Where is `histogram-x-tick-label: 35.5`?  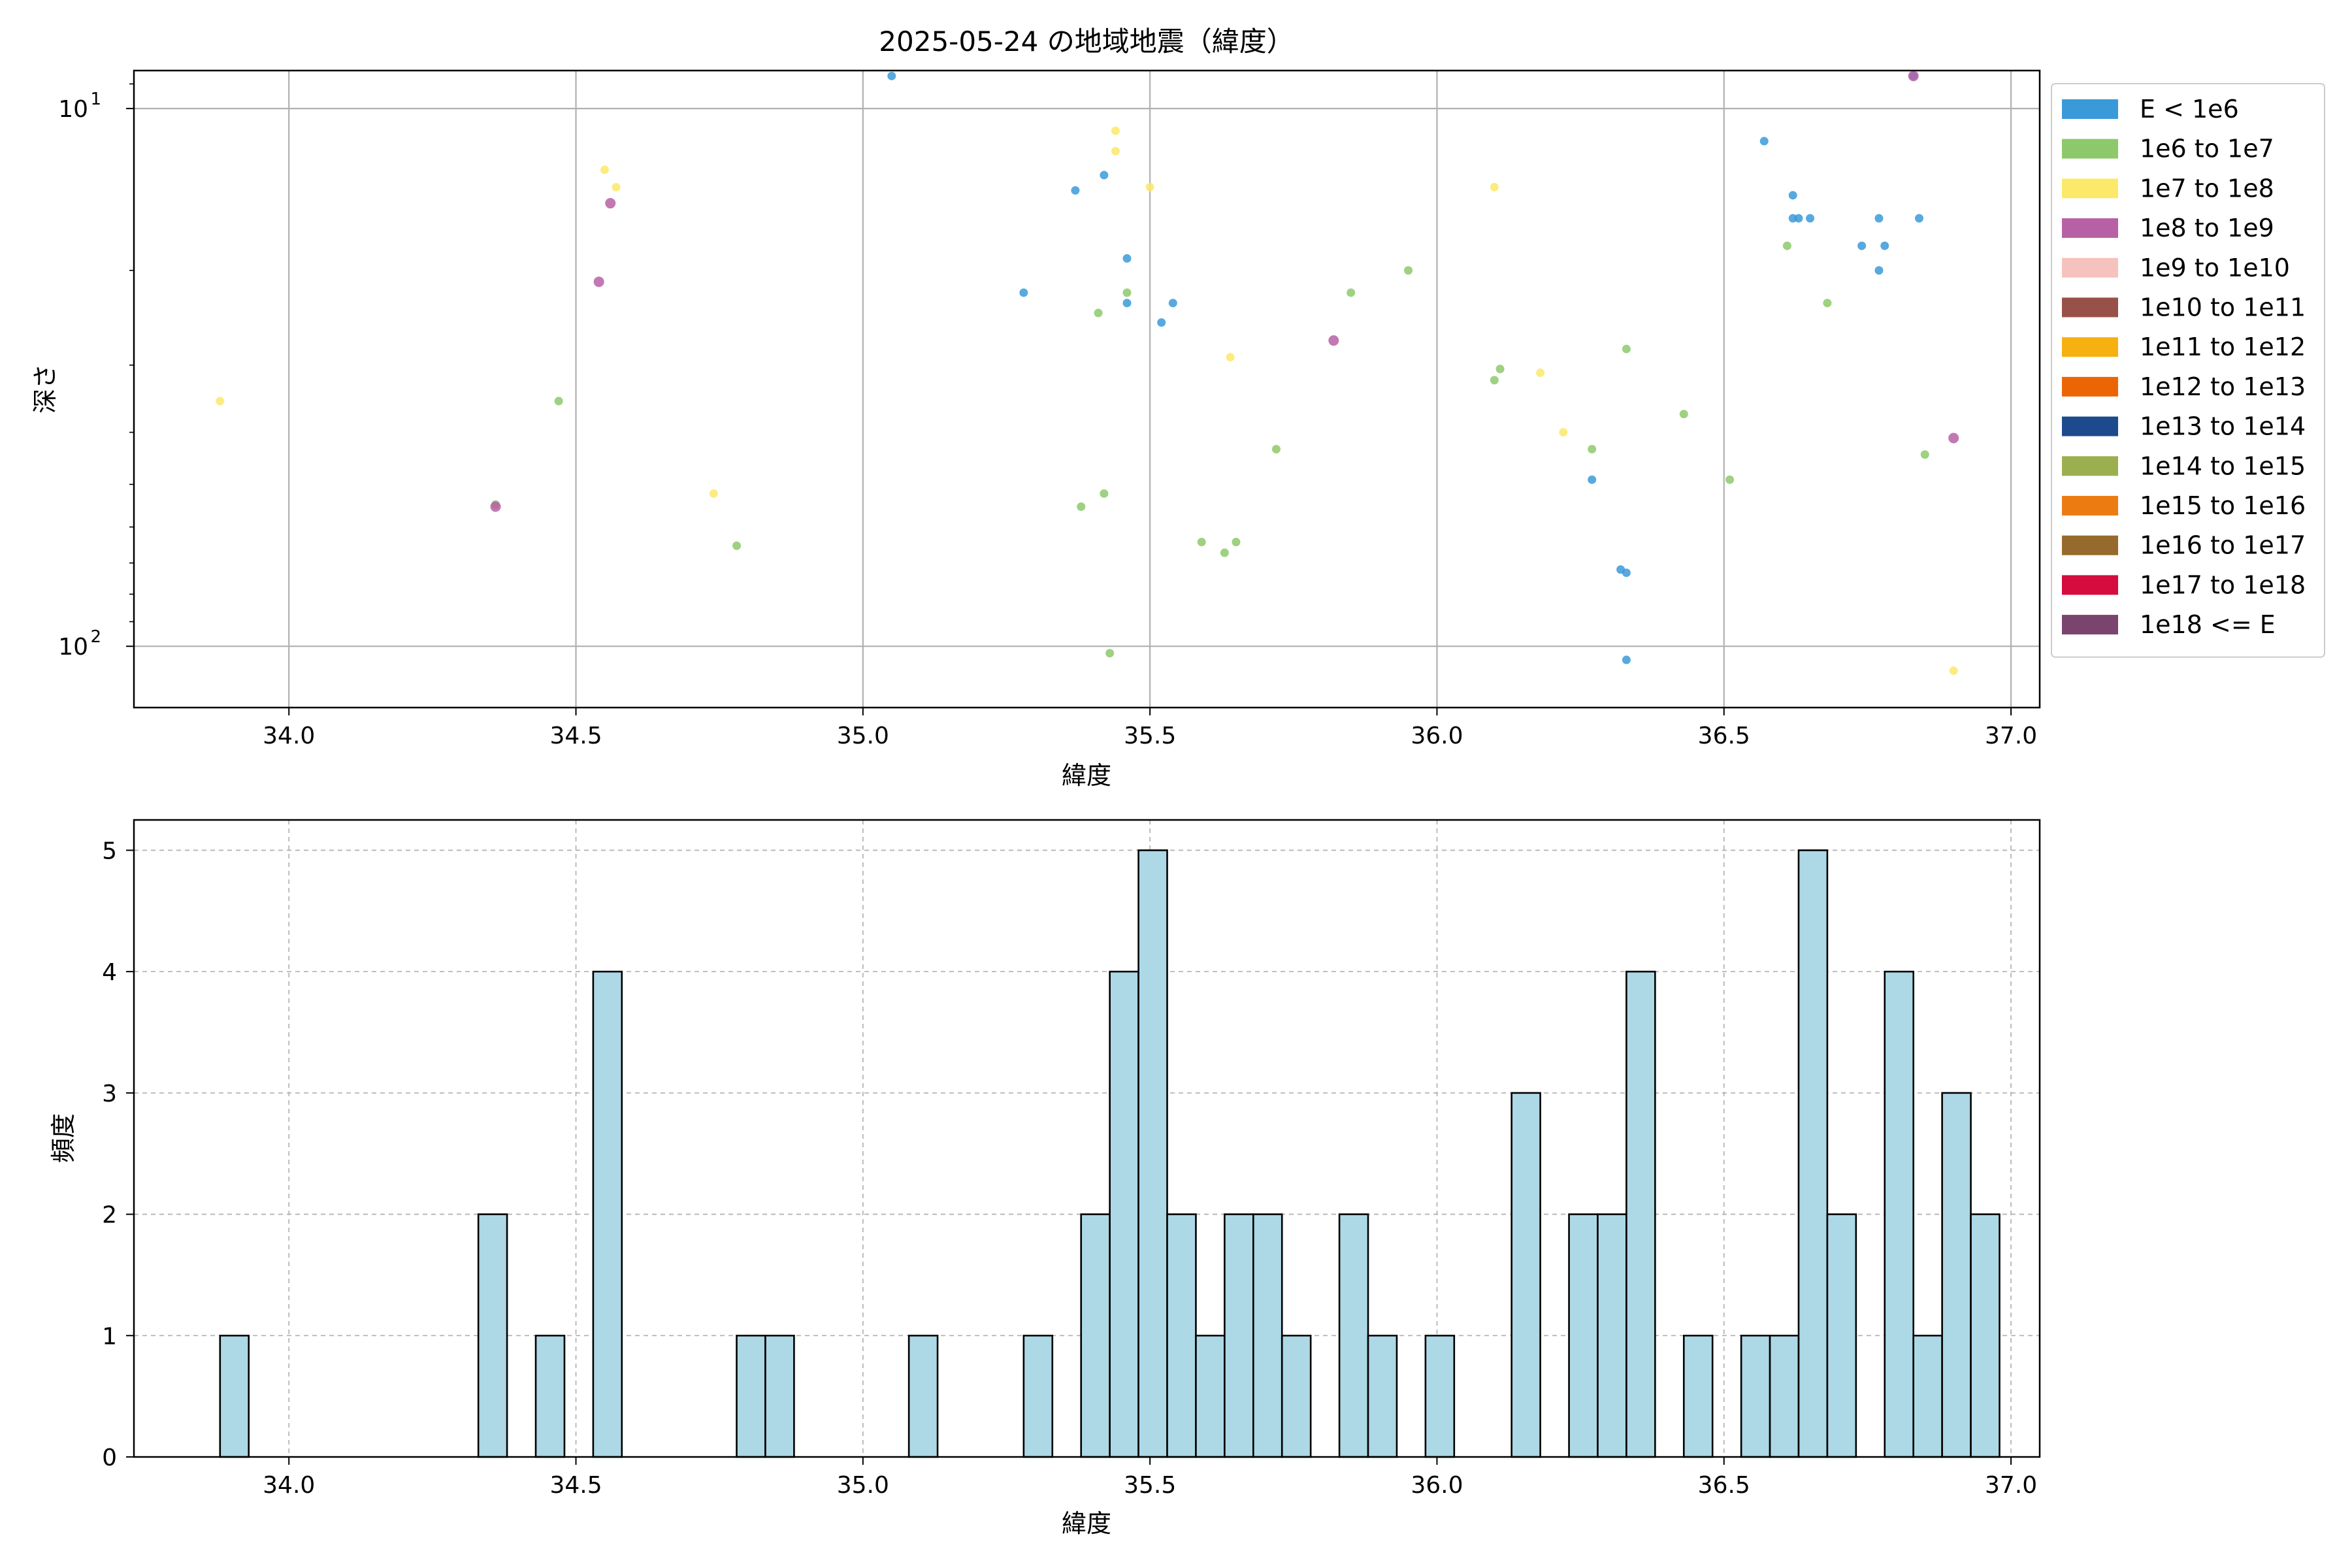
histogram-x-tick-label: 35.5 is located at coordinates (1150, 1485).